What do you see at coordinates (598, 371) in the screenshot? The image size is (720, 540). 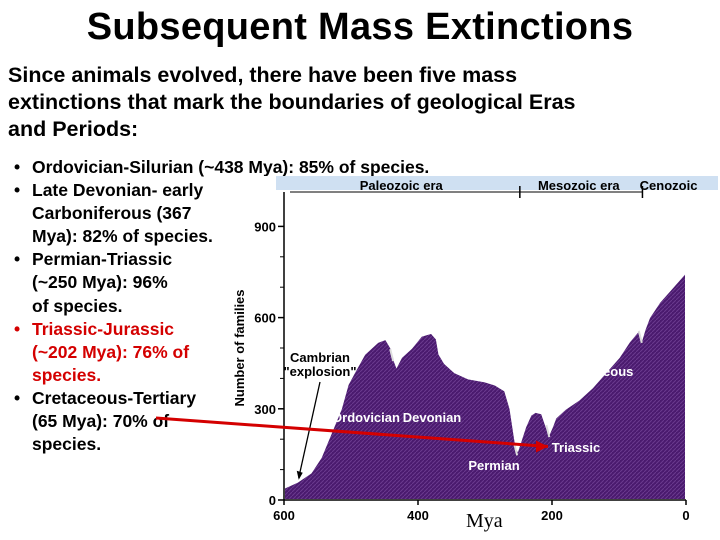 I see `chart-annotation: Cretaceous` at bounding box center [598, 371].